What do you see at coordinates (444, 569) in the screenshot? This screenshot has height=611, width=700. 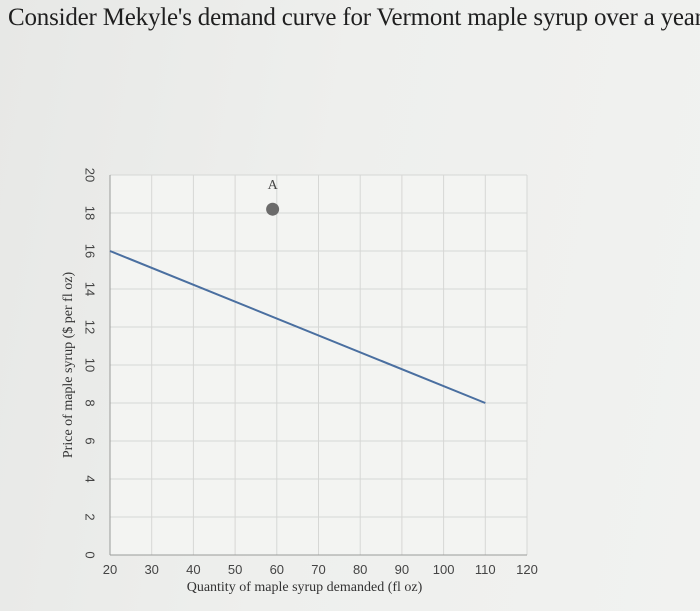 I see `x-tick-label: 100` at bounding box center [444, 569].